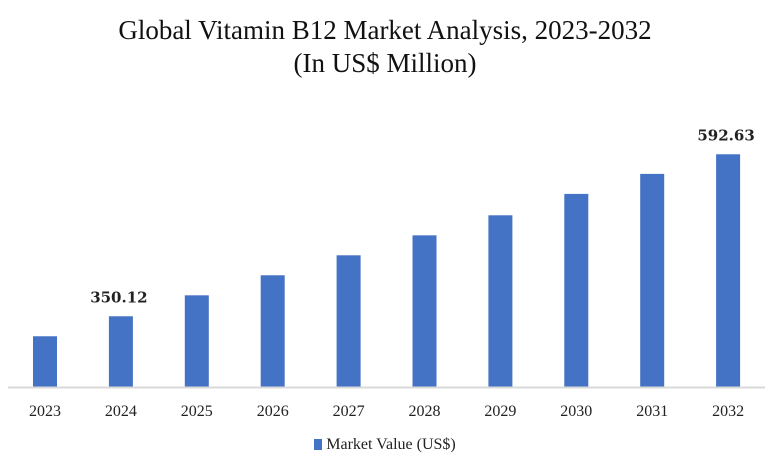 This screenshot has height=476, width=770. Describe the element at coordinates (500, 301) in the screenshot. I see `bar-2029` at that location.